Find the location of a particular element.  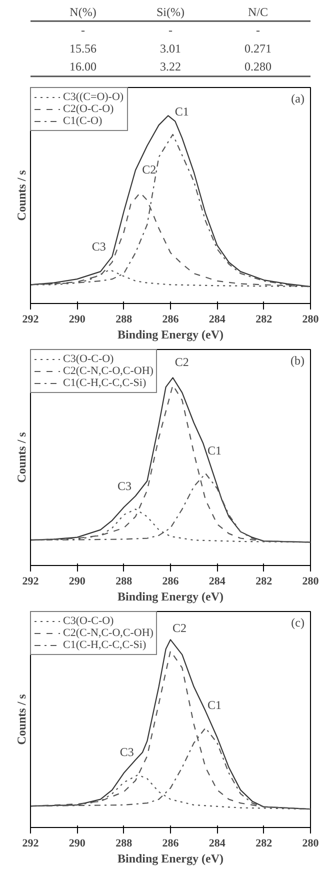

legend-label: C1(C-O) is located at coordinates (82, 121).